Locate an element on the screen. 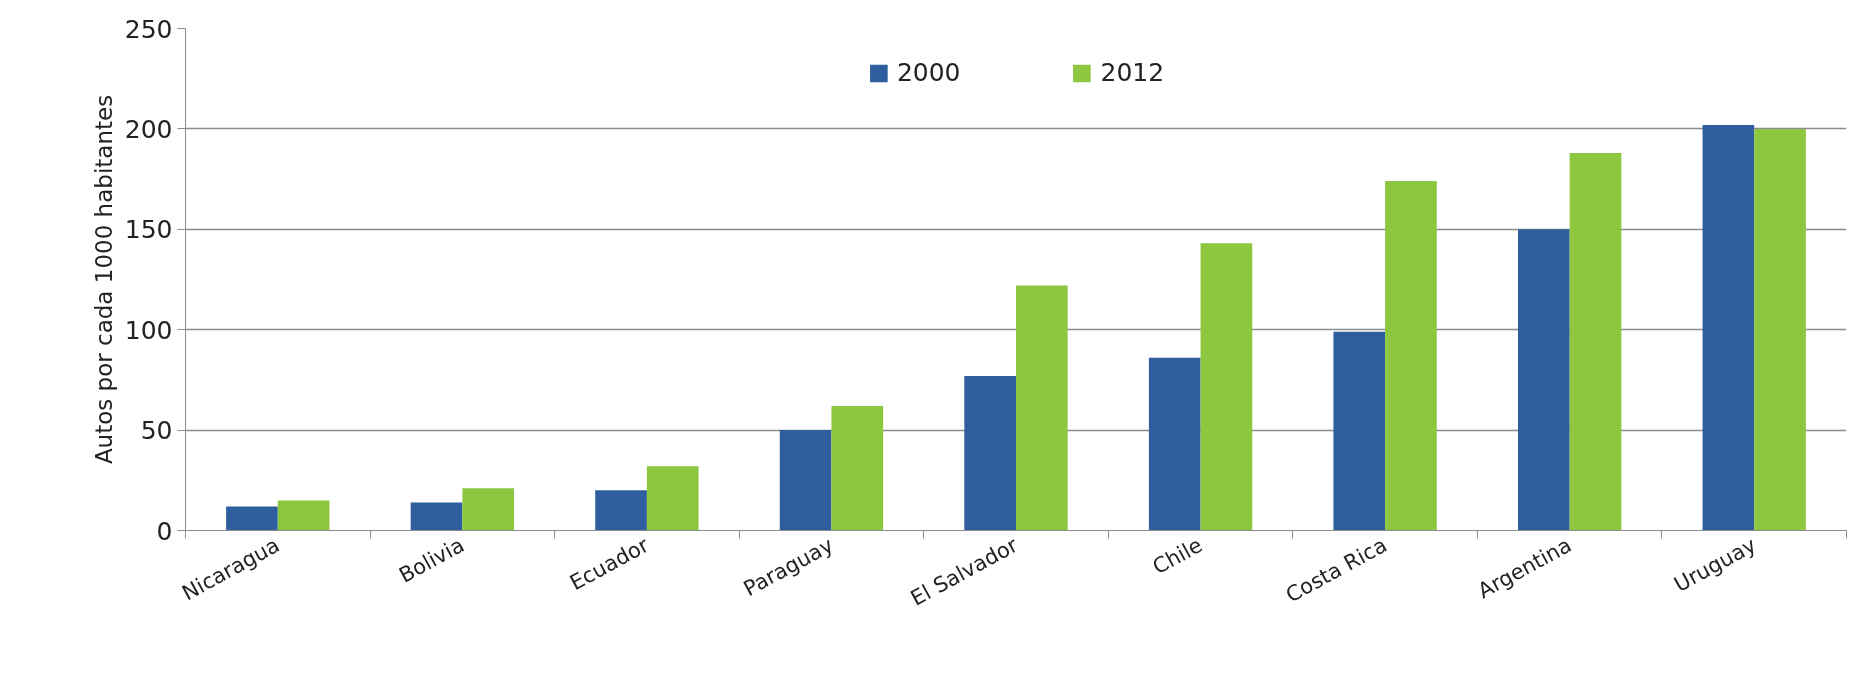  legend-label: 2012 is located at coordinates (1132, 72).